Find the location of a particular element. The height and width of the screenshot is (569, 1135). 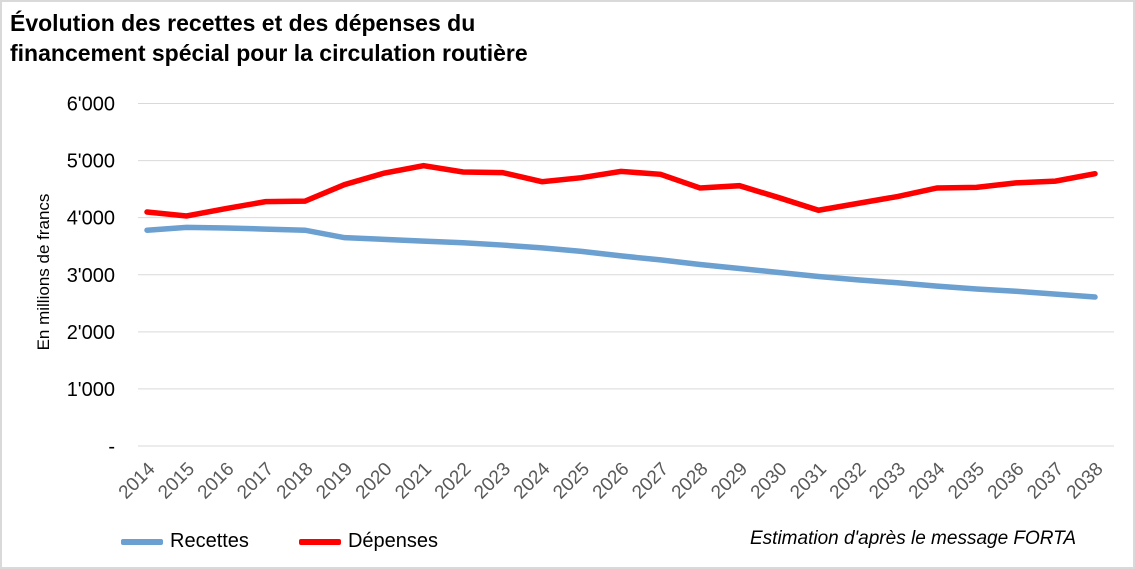

source-note: Estimation d'après le message FORTA is located at coordinates (913, 538).